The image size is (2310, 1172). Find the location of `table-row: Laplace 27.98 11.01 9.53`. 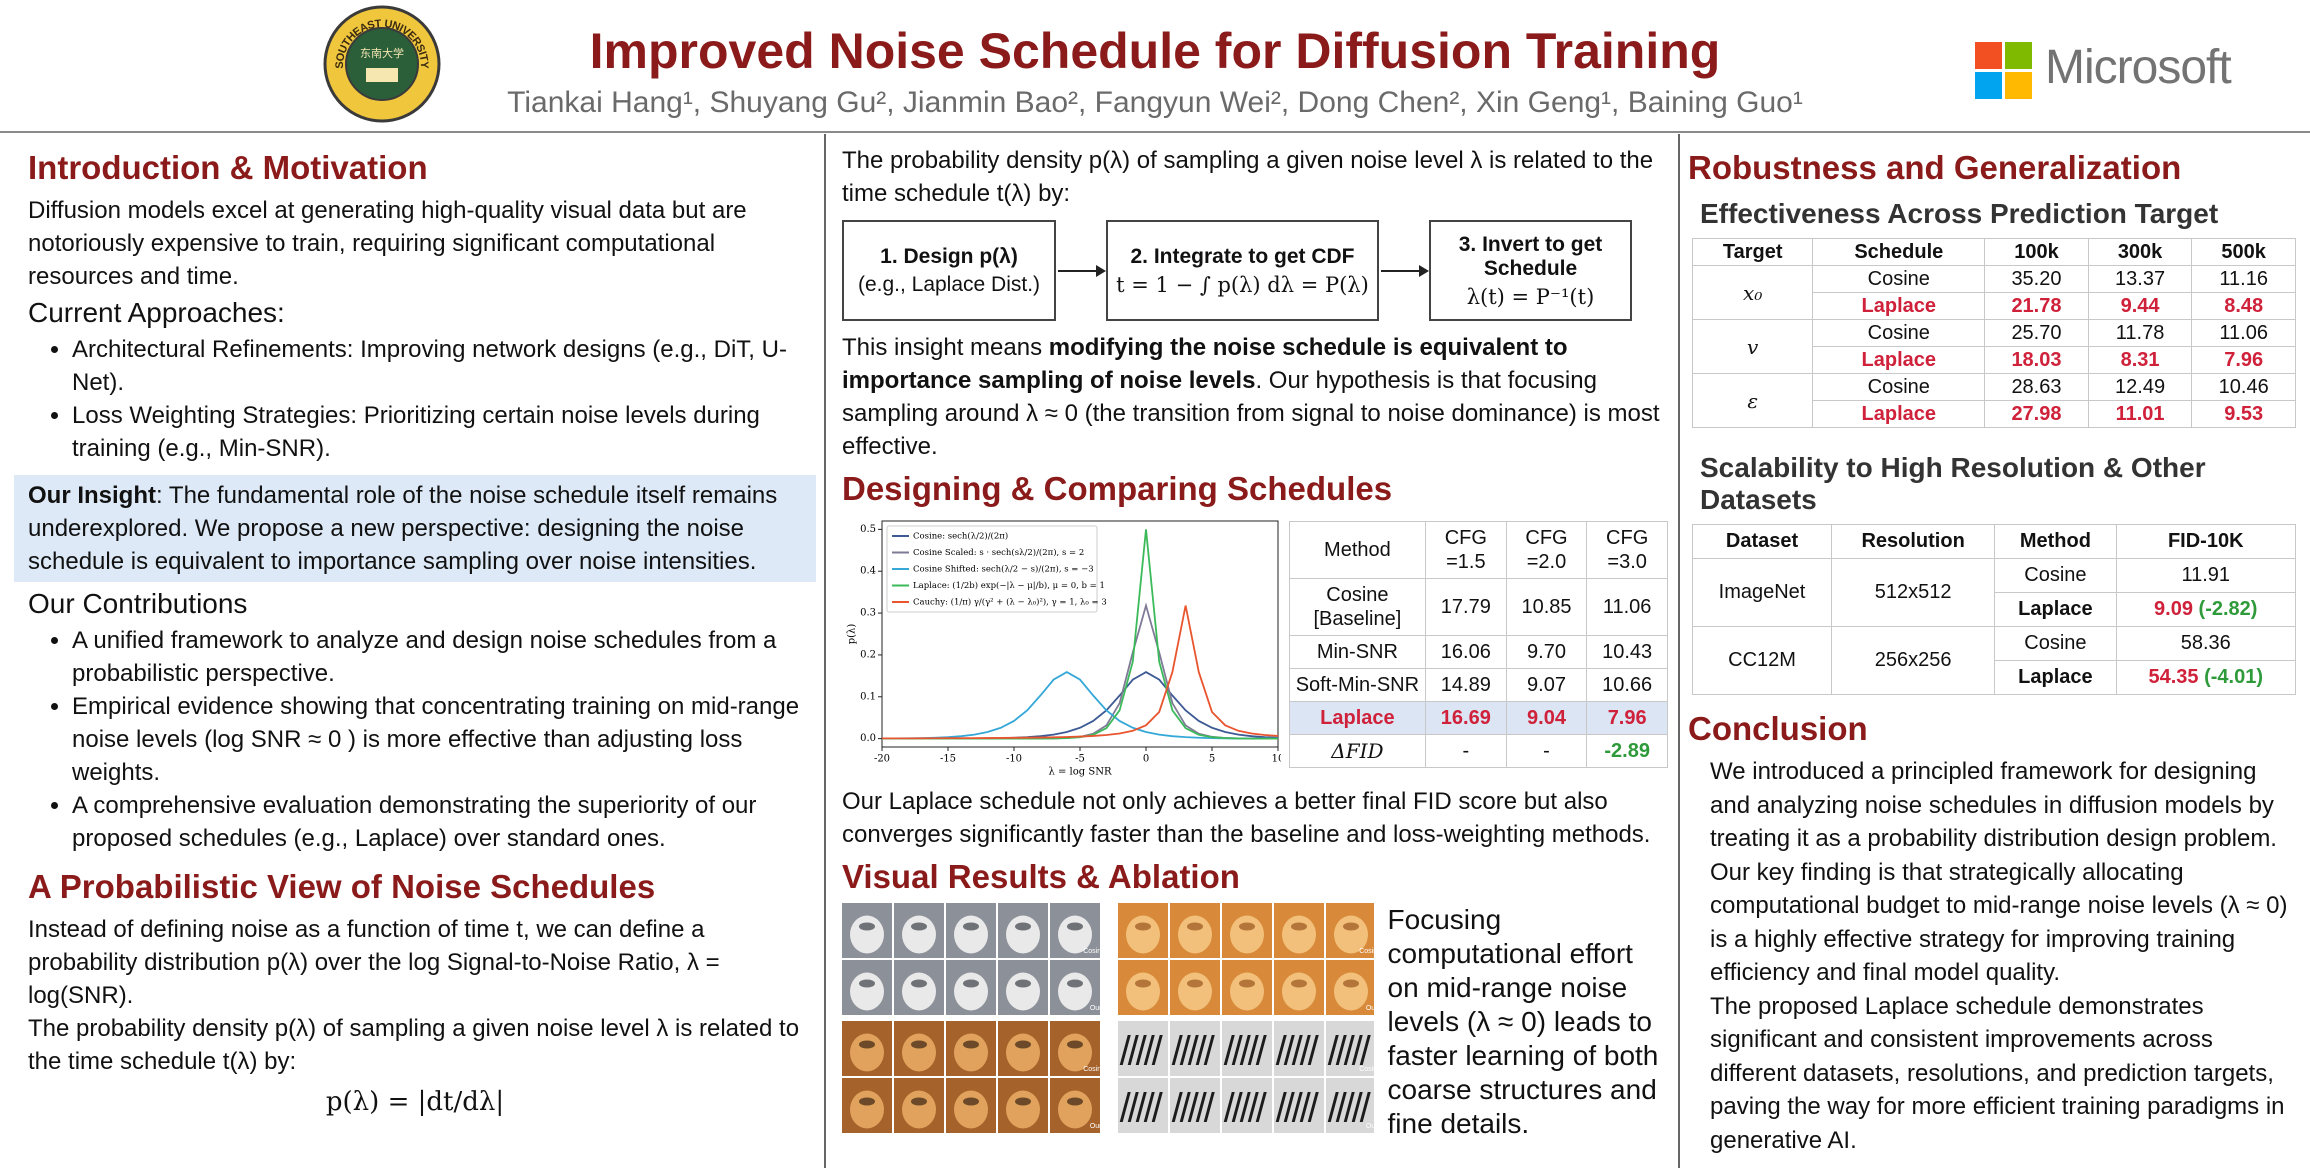

table-row: Laplace 27.98 11.01 9.53 is located at coordinates (1994, 414).